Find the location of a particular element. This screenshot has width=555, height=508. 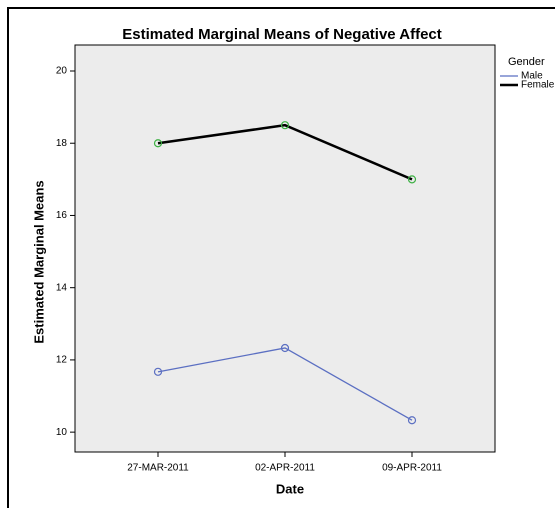

y-tick-label: 20 is located at coordinates (62, 71).